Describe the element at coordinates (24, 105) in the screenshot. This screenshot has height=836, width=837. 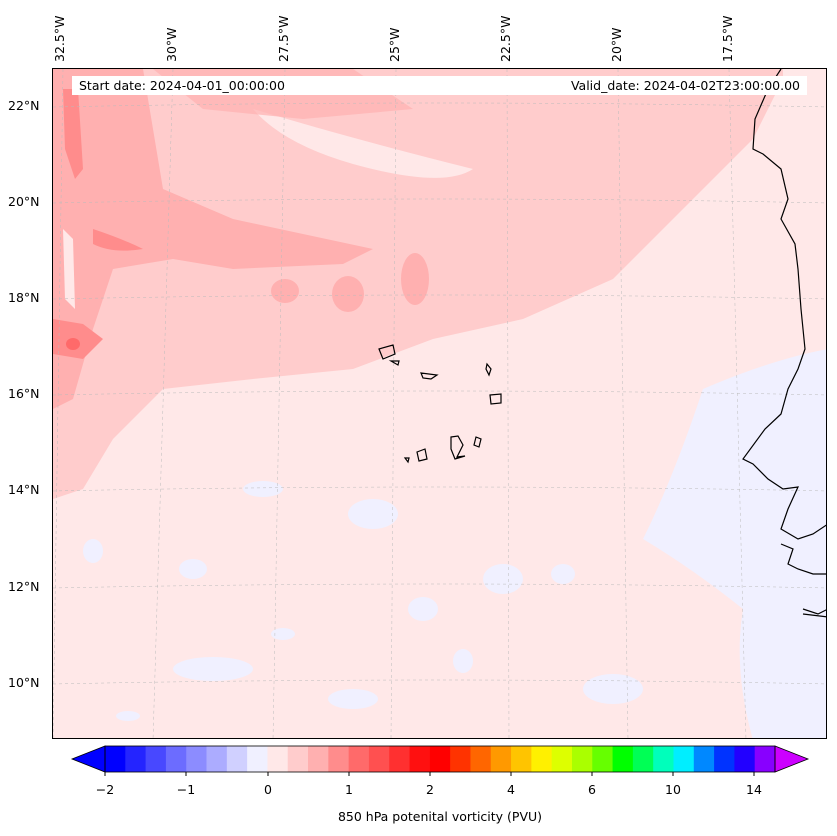
I see `lat-label: 22°N` at that location.